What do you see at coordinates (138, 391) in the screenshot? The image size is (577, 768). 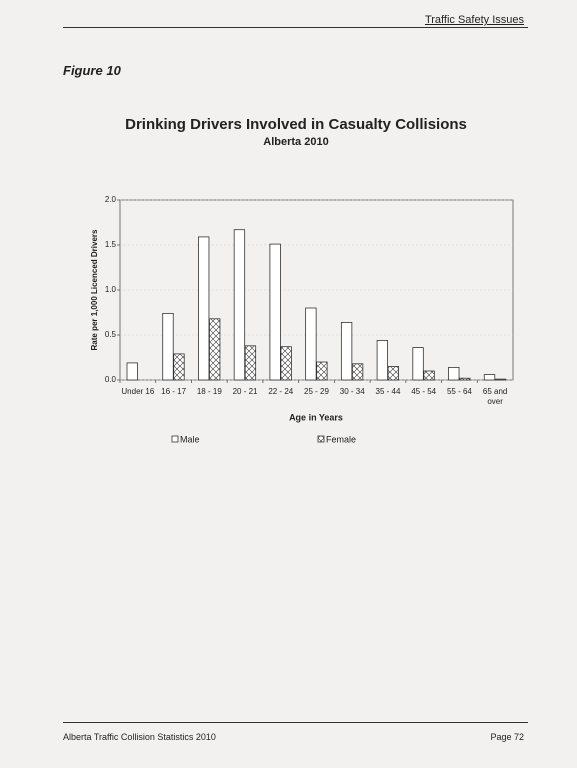 I see `x-tick-label: Under 16` at bounding box center [138, 391].